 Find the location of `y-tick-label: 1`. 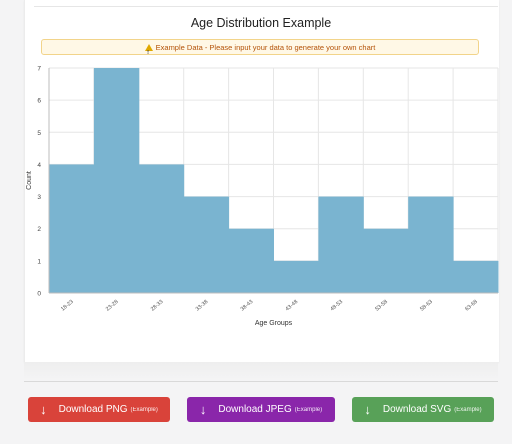

y-tick-label: 1 is located at coordinates (39, 261).